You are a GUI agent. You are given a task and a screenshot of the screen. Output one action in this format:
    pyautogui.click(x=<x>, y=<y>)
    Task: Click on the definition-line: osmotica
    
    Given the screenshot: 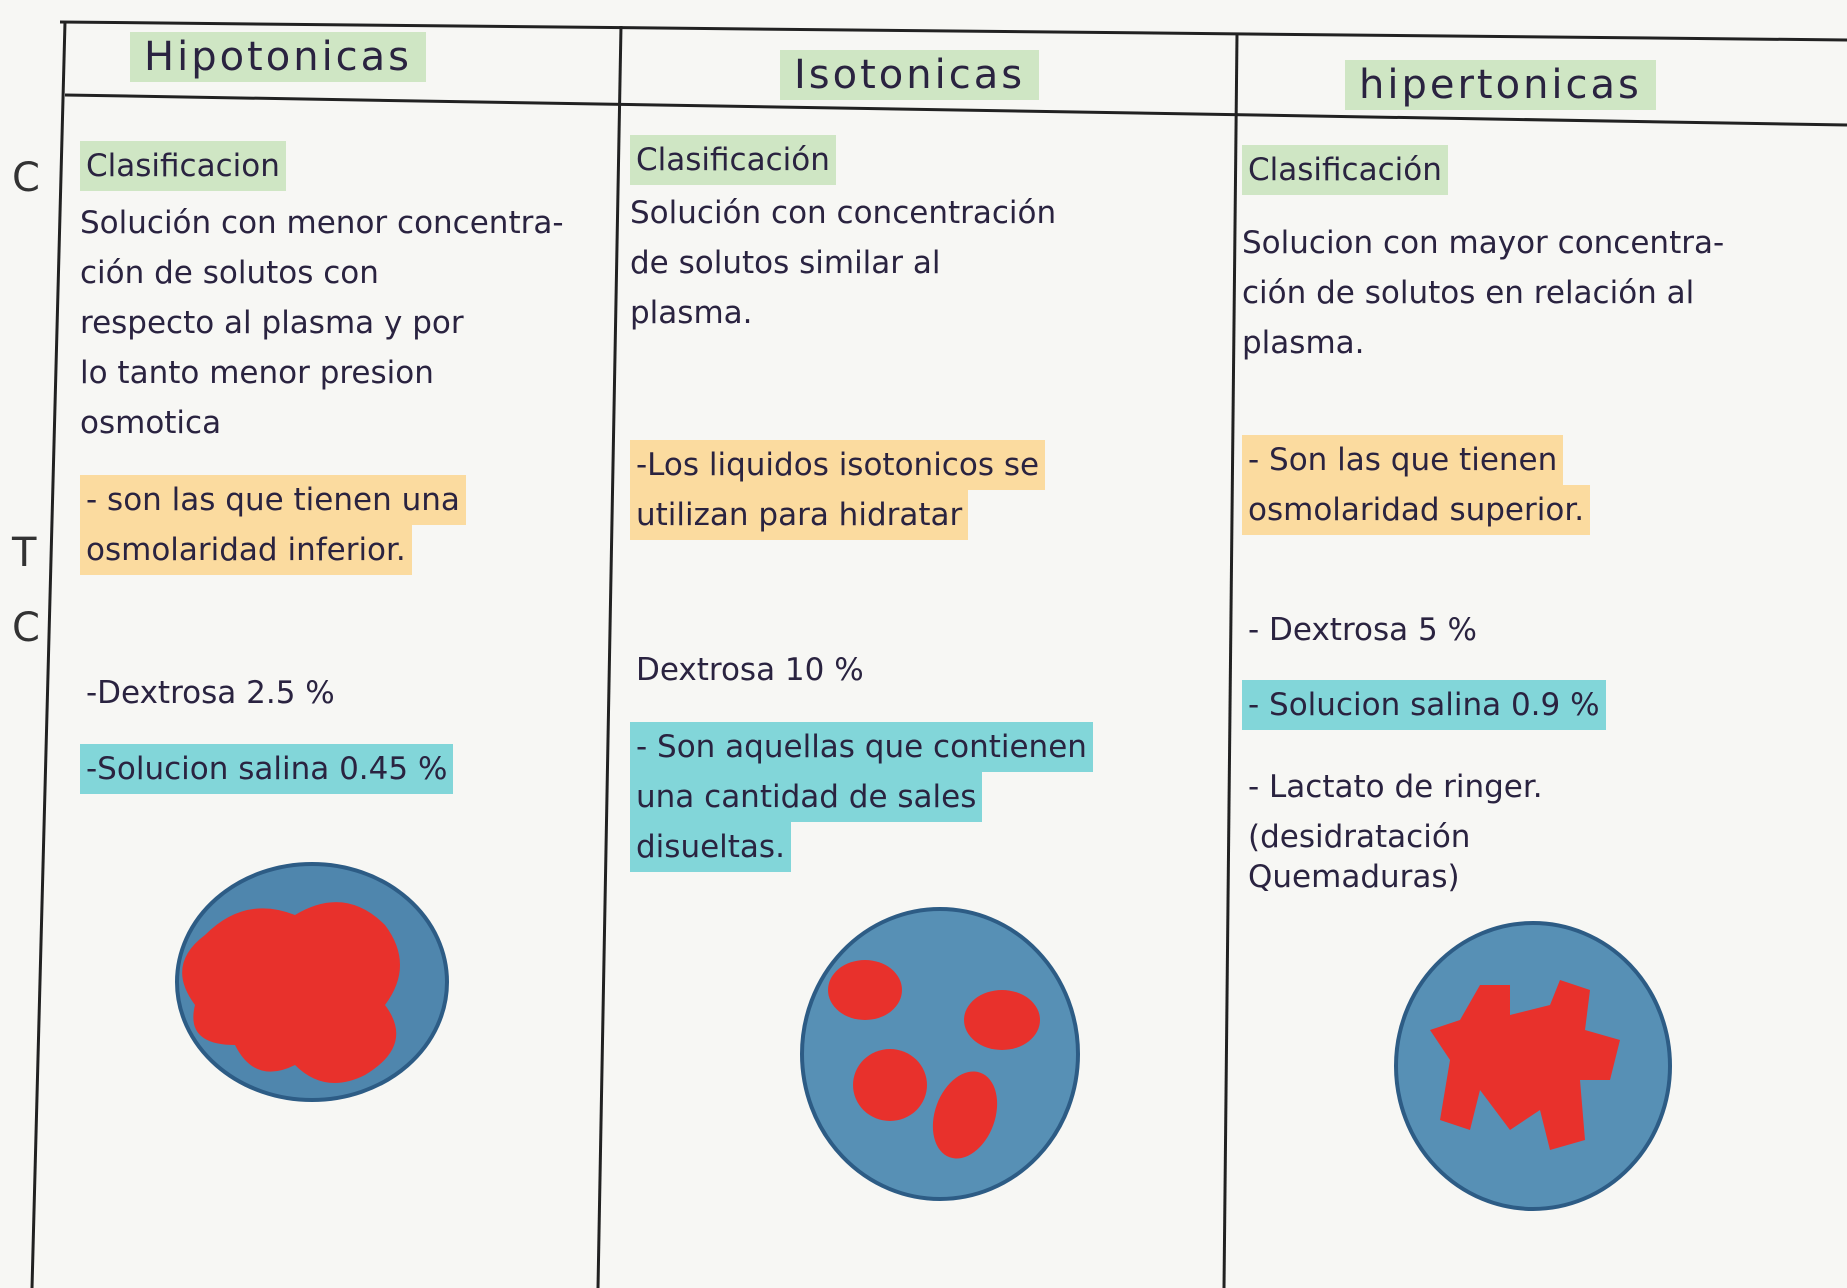 What is the action you would take?
    pyautogui.click(x=151, y=423)
    